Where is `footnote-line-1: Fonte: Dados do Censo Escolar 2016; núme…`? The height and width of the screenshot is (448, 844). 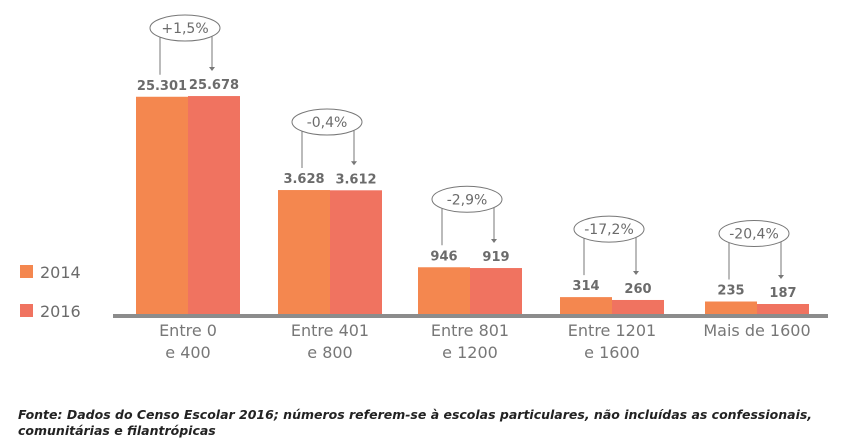 footnote-line-1: Fonte: Dados do Censo Escolar 2016; núme… is located at coordinates (415, 414).